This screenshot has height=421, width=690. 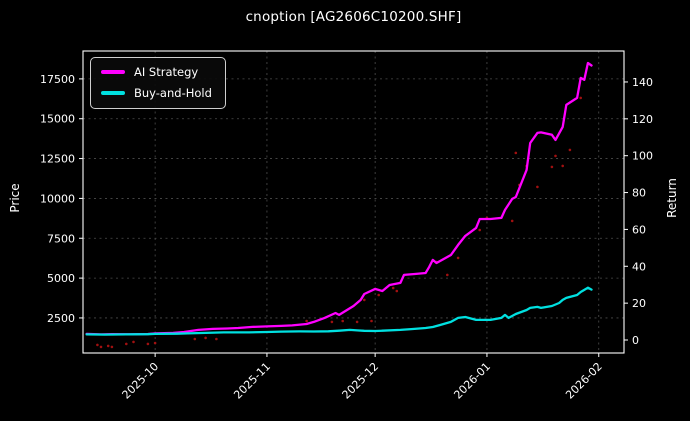 What do you see at coordinates (141, 381) in the screenshot?
I see `svg-text: 2025-10` at bounding box center [141, 381].